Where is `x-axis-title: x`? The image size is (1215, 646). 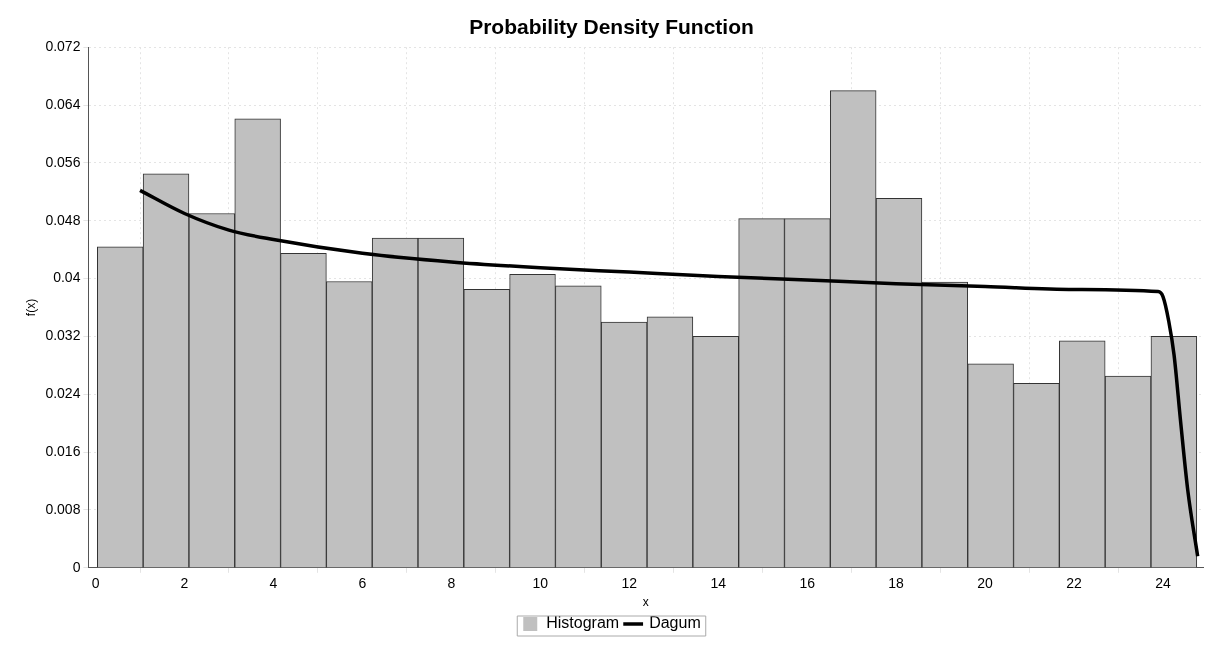
x-axis-title: x is located at coordinates (645, 602).